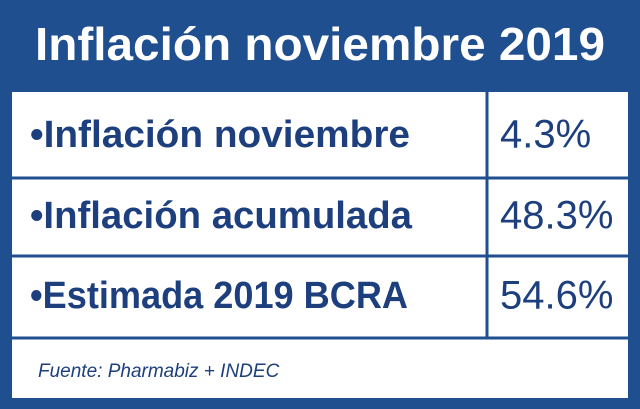 The image size is (640, 409). Describe the element at coordinates (556, 296) in the screenshot. I see `row-value: 54.6%` at that location.